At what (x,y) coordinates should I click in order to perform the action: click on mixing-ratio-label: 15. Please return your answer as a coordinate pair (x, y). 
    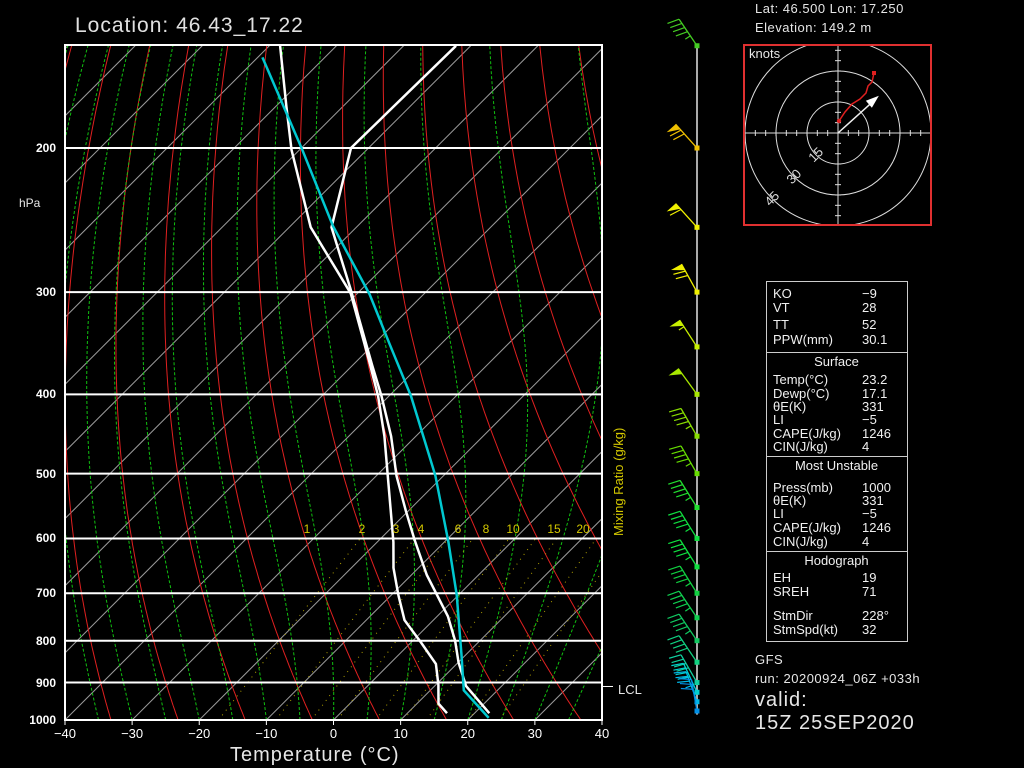
    Looking at the image, I should click on (554, 529).